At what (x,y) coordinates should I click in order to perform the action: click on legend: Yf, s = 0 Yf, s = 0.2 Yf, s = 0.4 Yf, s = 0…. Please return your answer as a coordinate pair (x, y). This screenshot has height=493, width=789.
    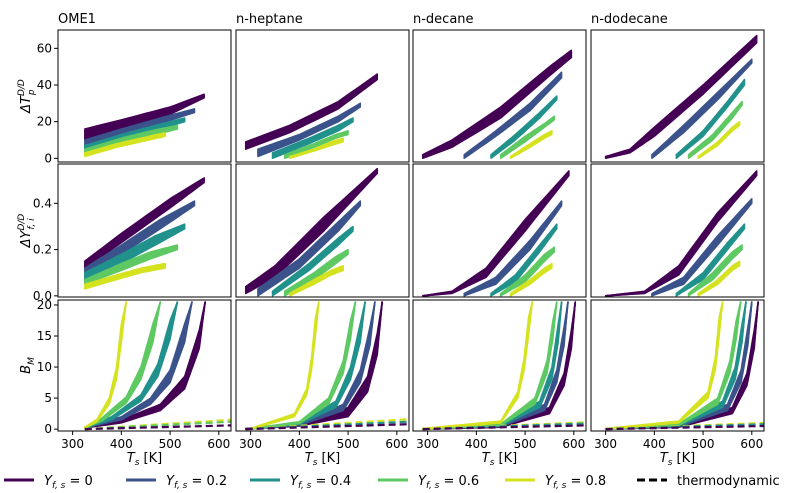
    Looking at the image, I should click on (392, 482).